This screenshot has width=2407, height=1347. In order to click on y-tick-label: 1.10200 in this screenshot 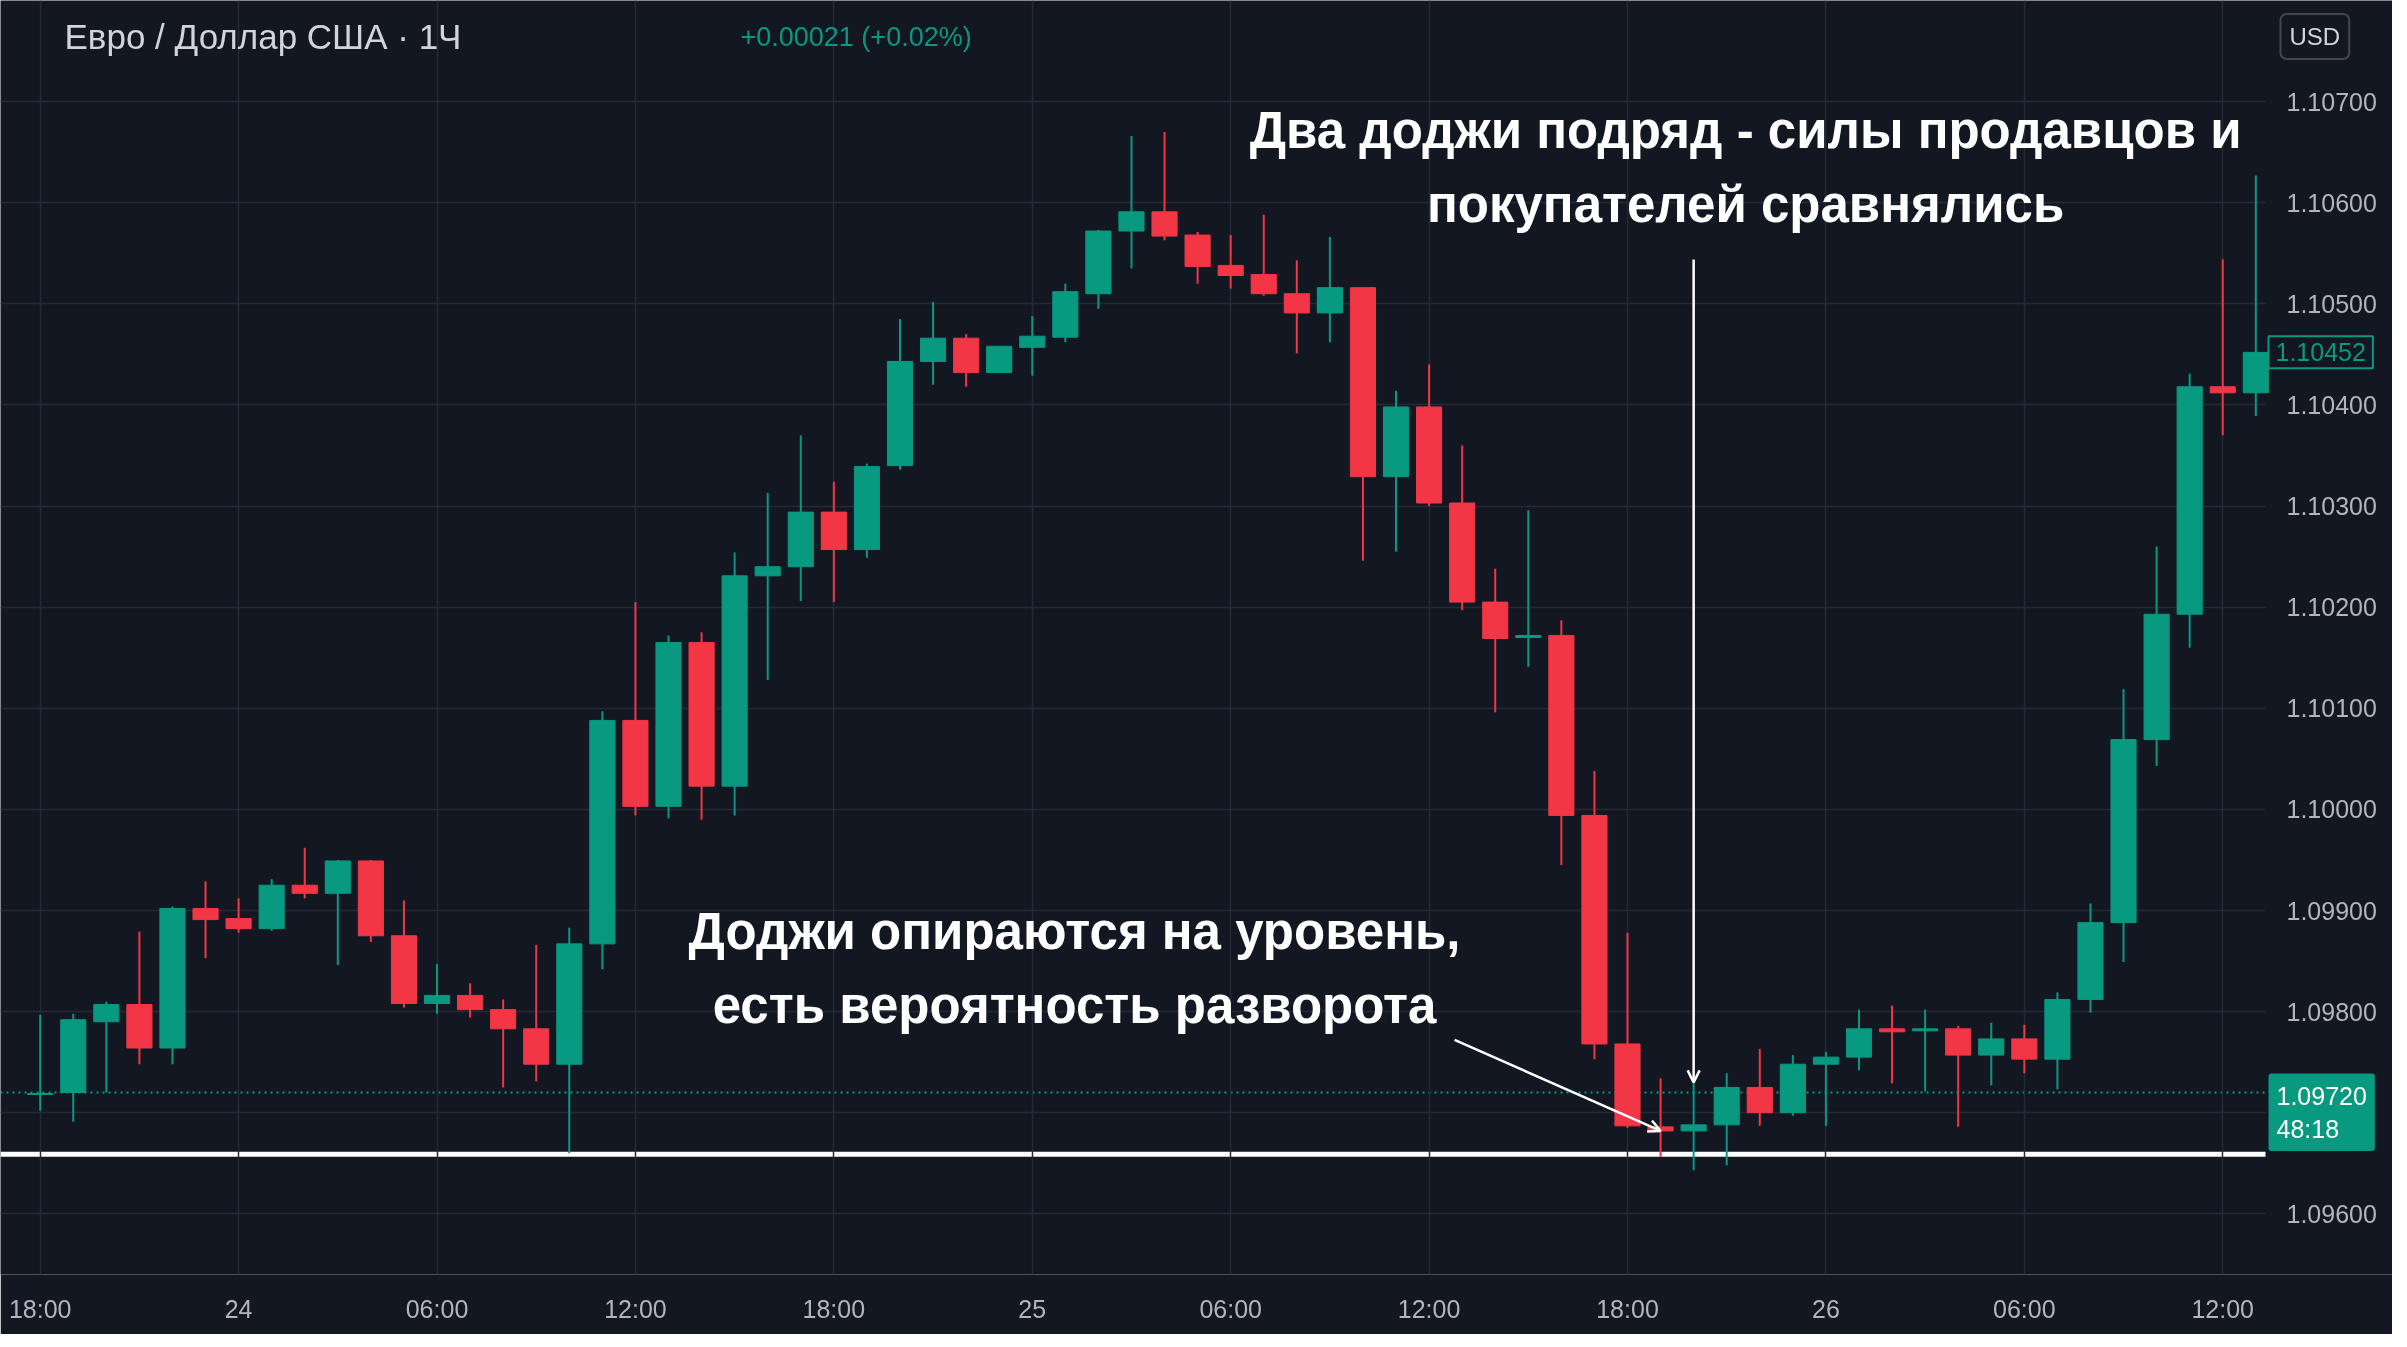, I will do `click(2331, 607)`.